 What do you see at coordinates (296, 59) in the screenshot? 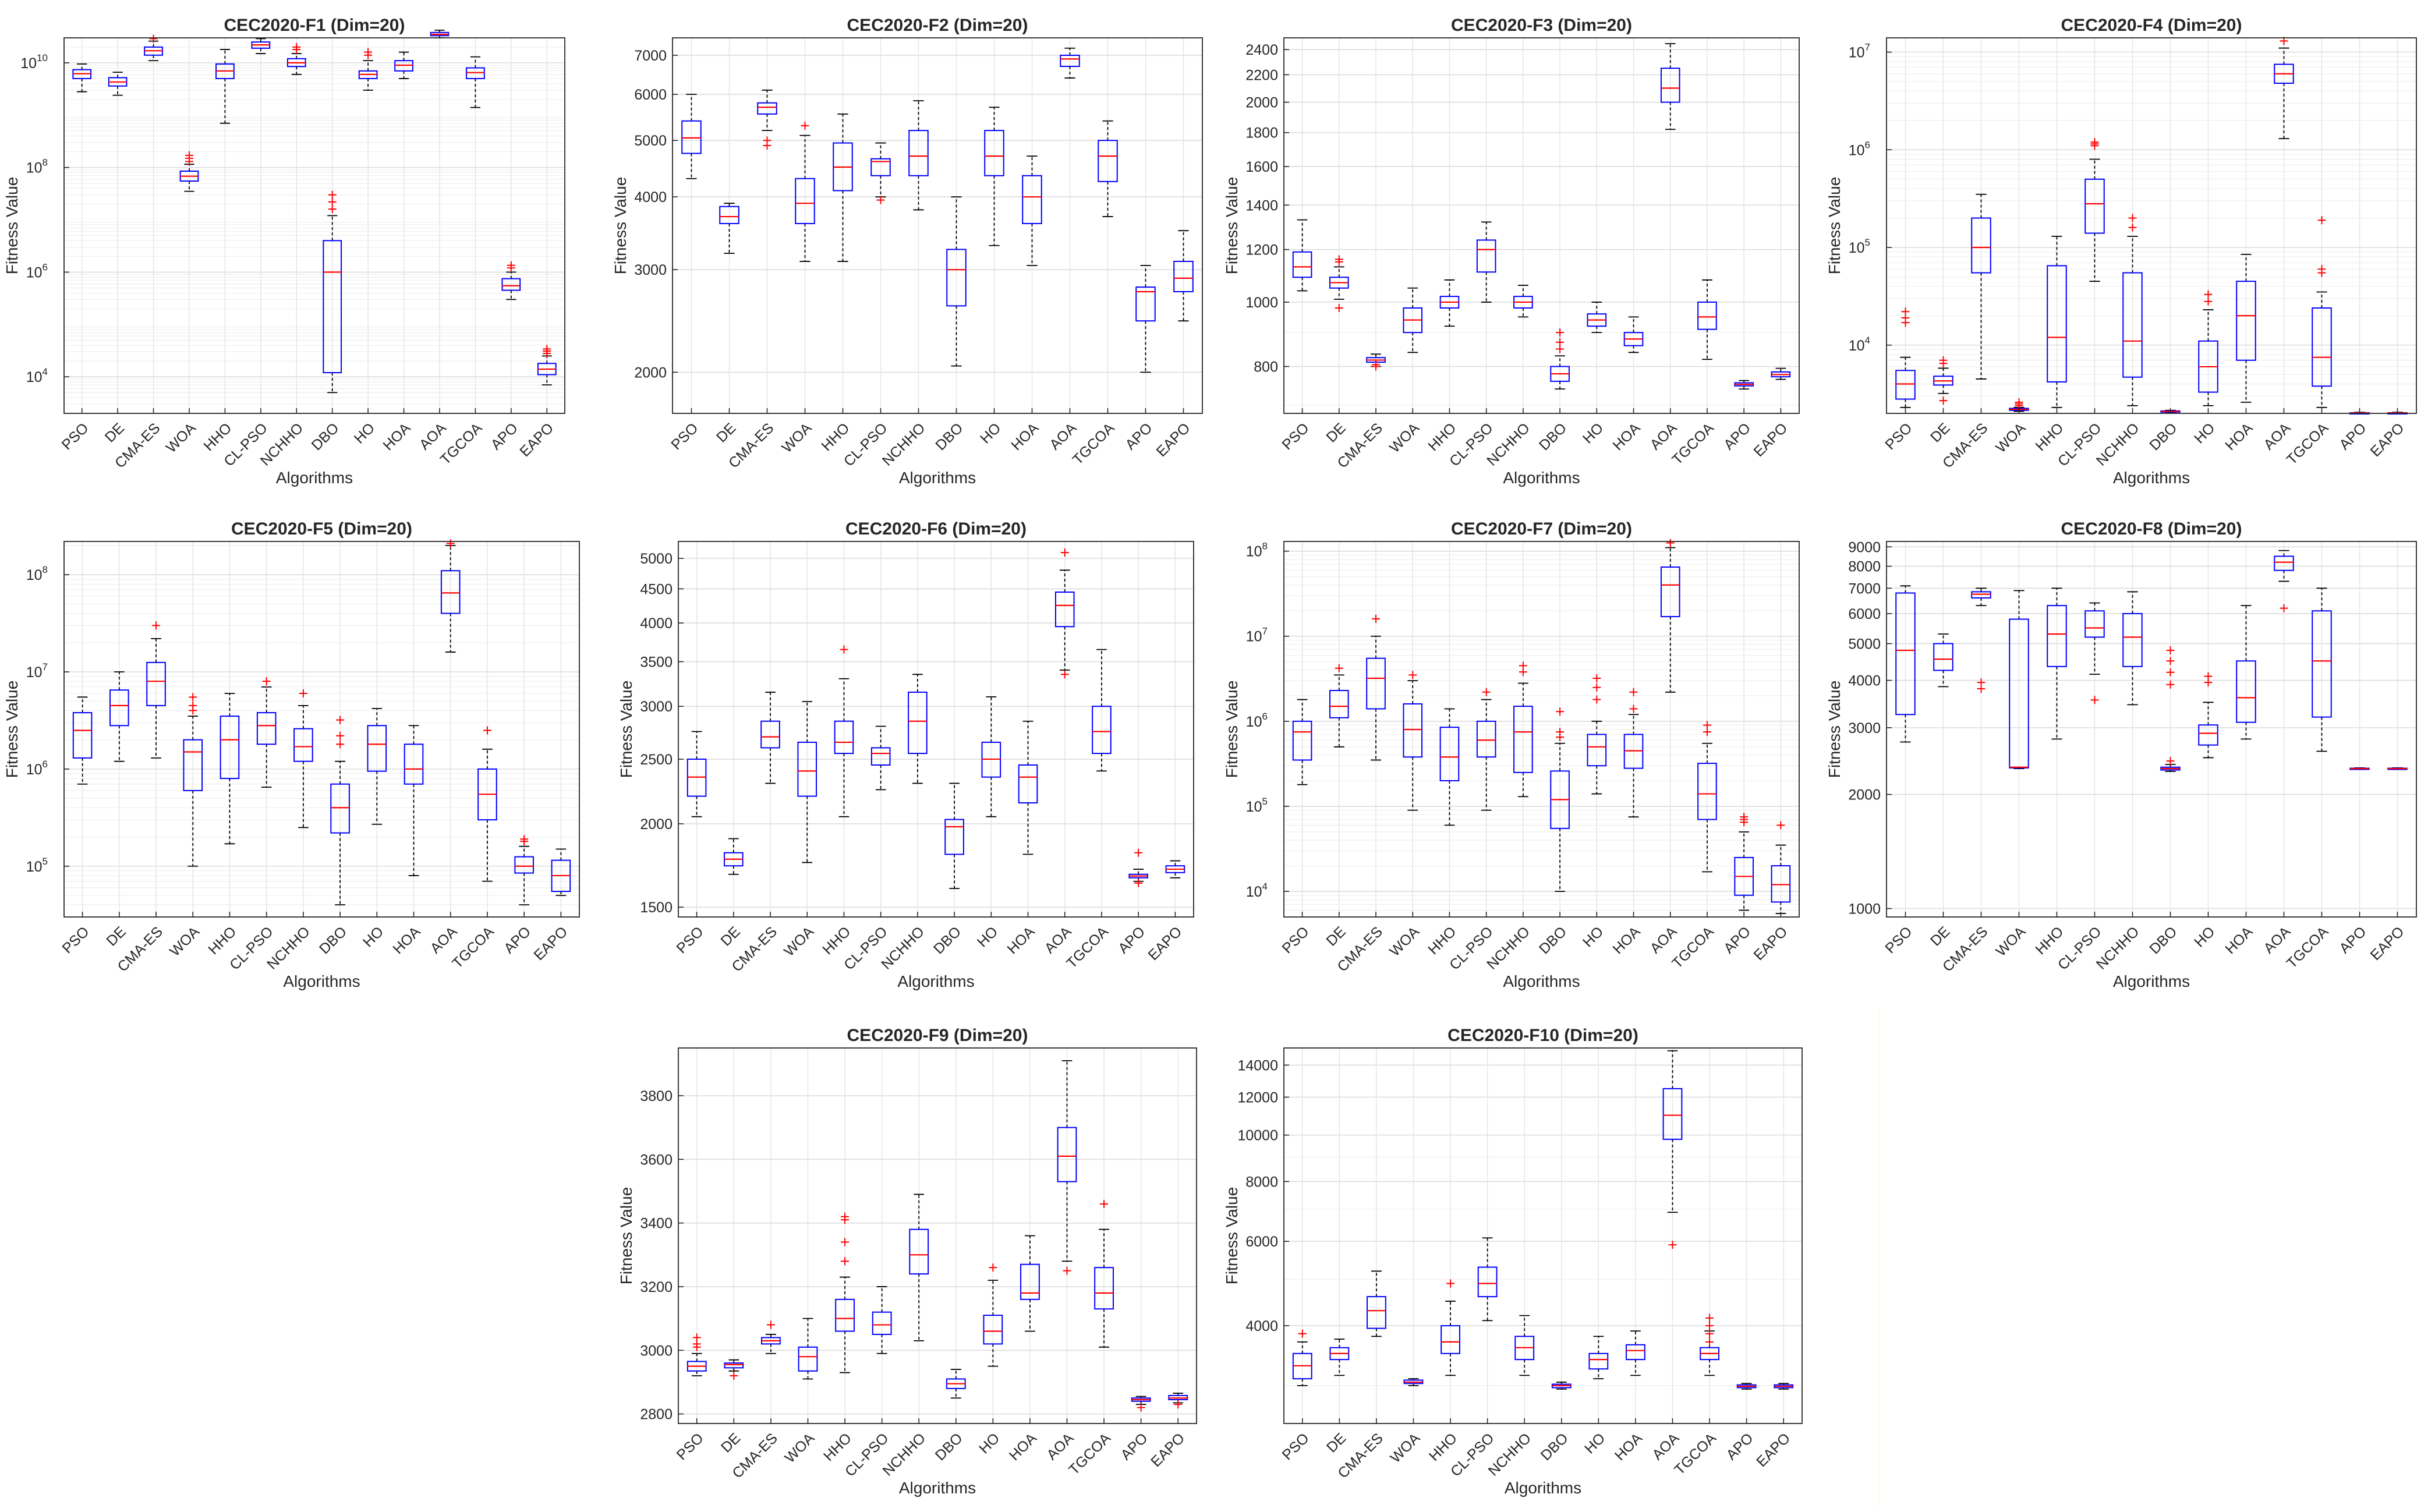
I see `box-nchho` at bounding box center [296, 59].